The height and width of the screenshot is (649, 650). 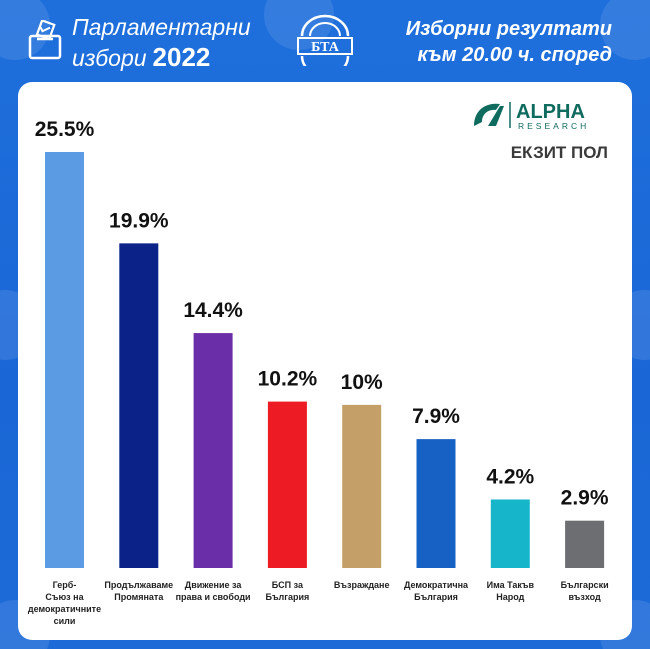 I want to click on alpha-logo-name: ALPHA, so click(x=550, y=112).